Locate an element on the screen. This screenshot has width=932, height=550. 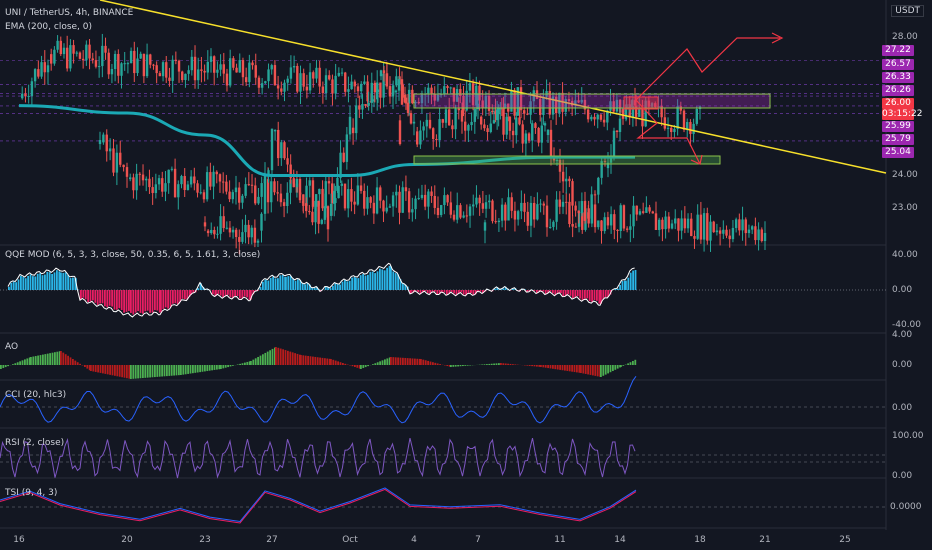
ao-legend: AO is located at coordinates (12, 347).